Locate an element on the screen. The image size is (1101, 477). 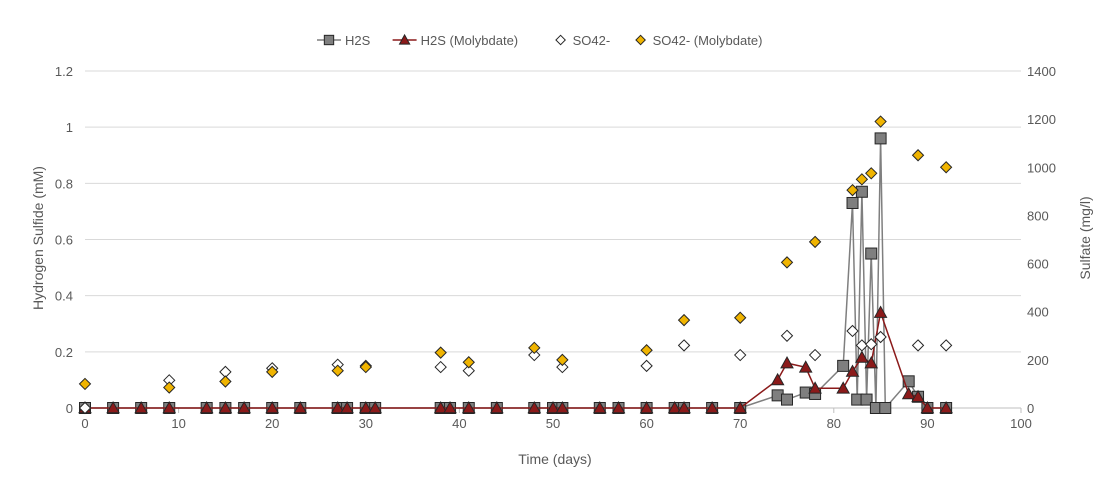
x-axis-title: Time (days) is located at coordinates (554, 459).